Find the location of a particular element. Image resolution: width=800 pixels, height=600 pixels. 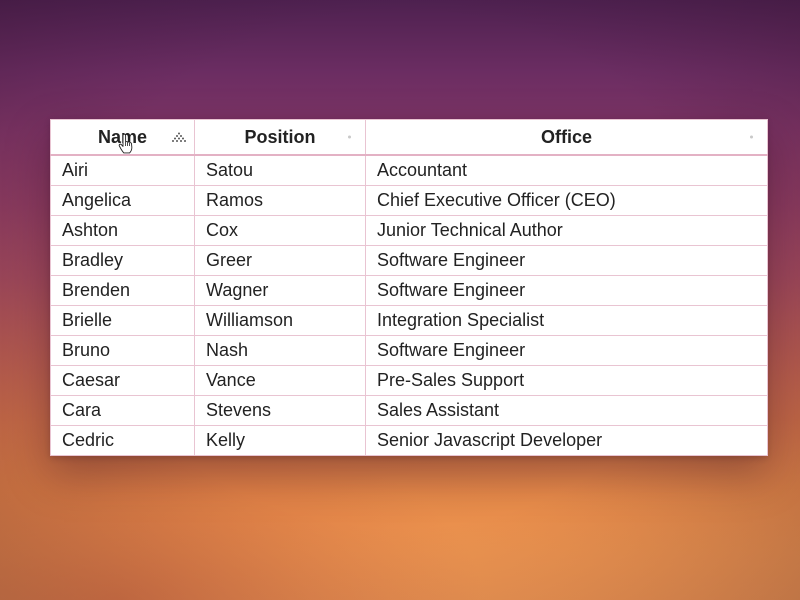

table-row: Cedric Kelly Senior Javascript Developer is located at coordinates (409, 440).